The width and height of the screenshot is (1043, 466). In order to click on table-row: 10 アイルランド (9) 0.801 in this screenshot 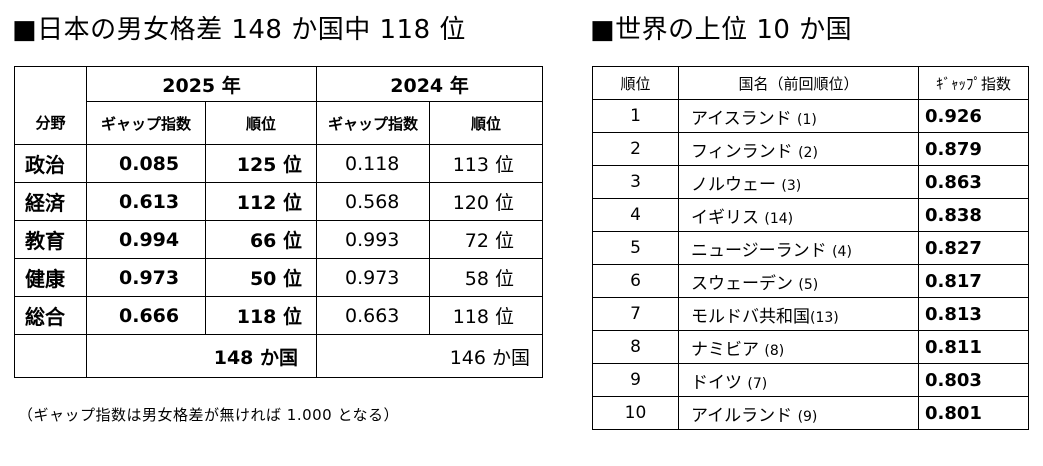, I will do `click(810, 413)`.